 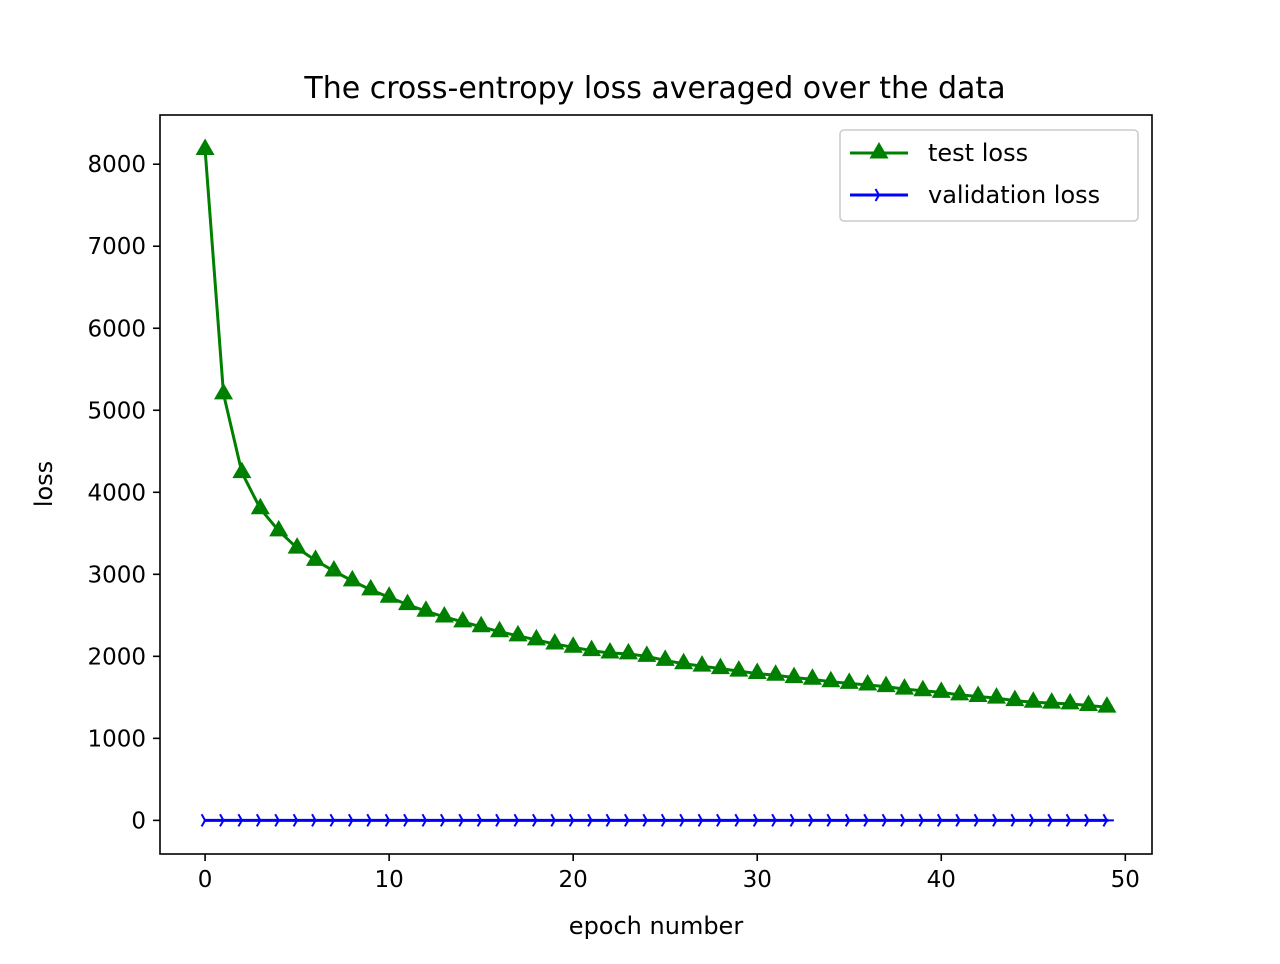 I want to click on series-validation-loss, so click(x=657, y=820).